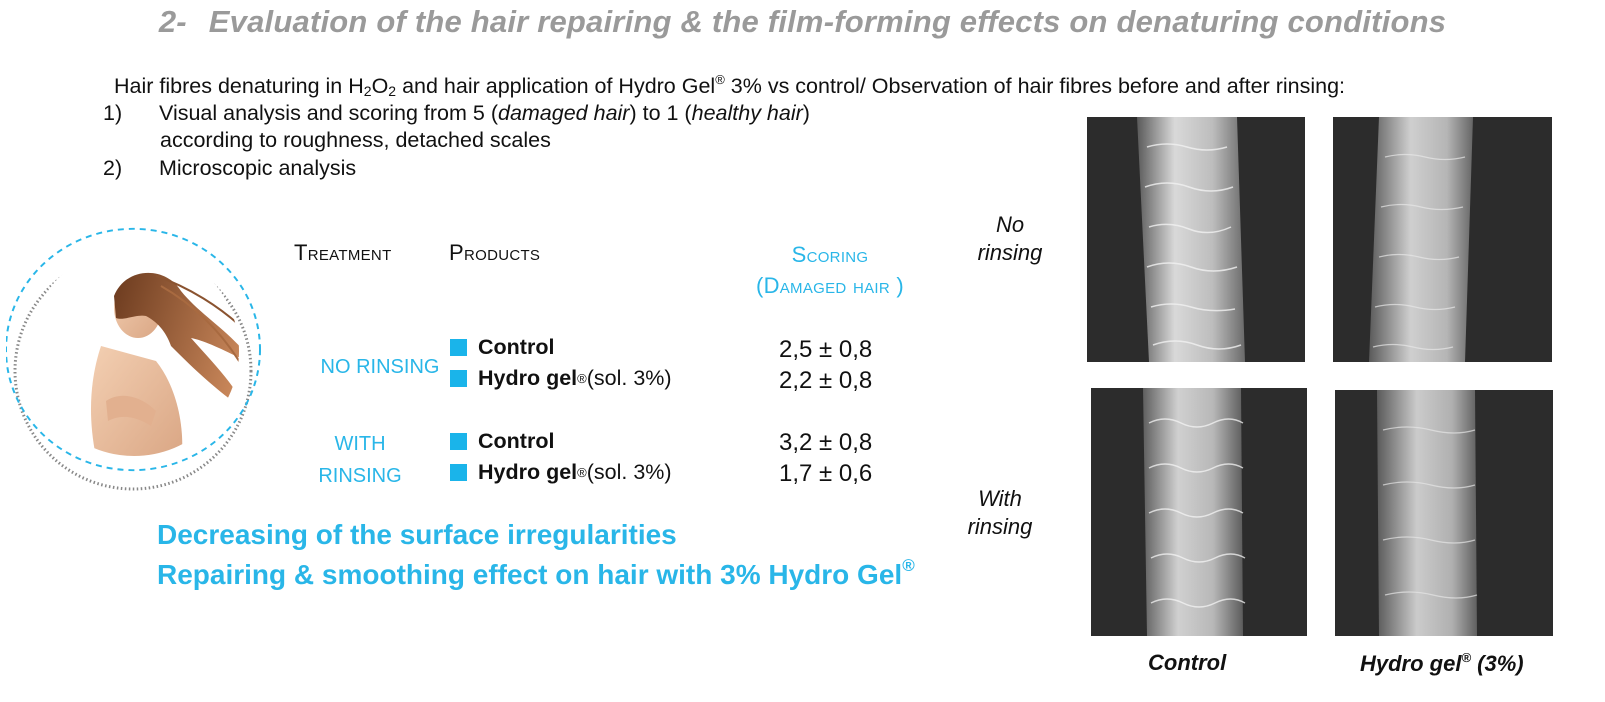 This screenshot has height=702, width=1605. I want to click on score-value: 2,2 ± 0,8, so click(826, 380).